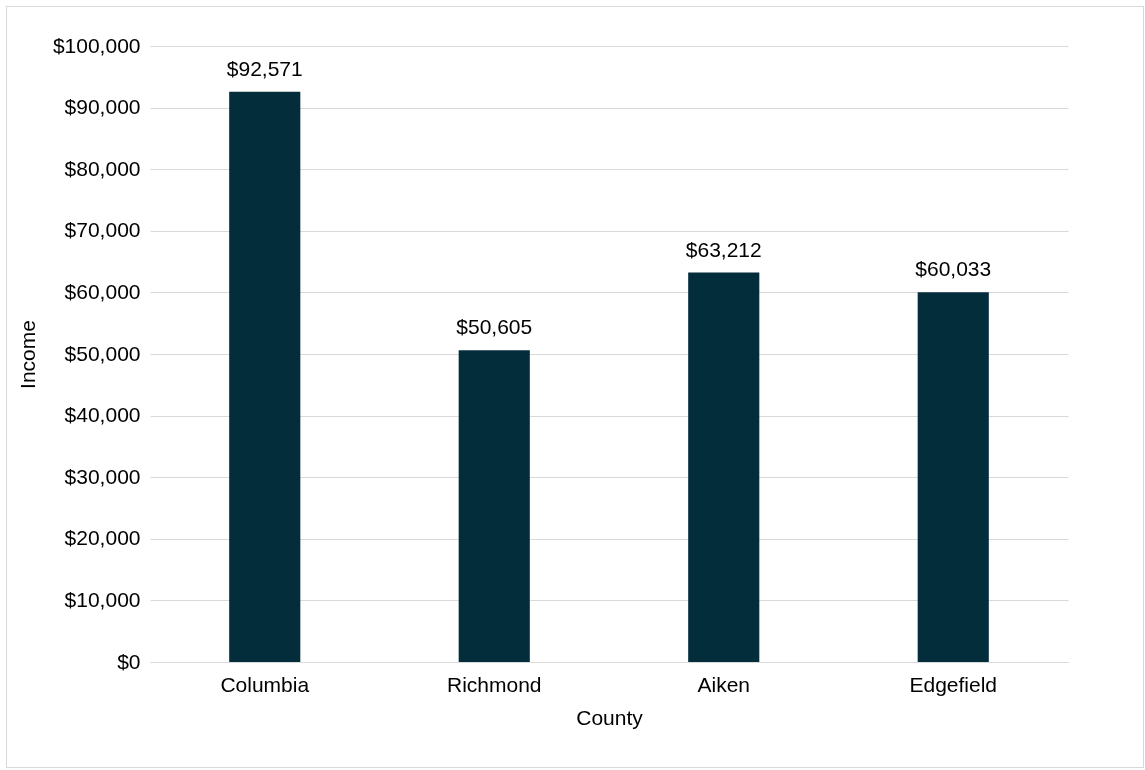 The image size is (1145, 770). What do you see at coordinates (102, 353) in the screenshot?
I see `y-tick-label: $50,000` at bounding box center [102, 353].